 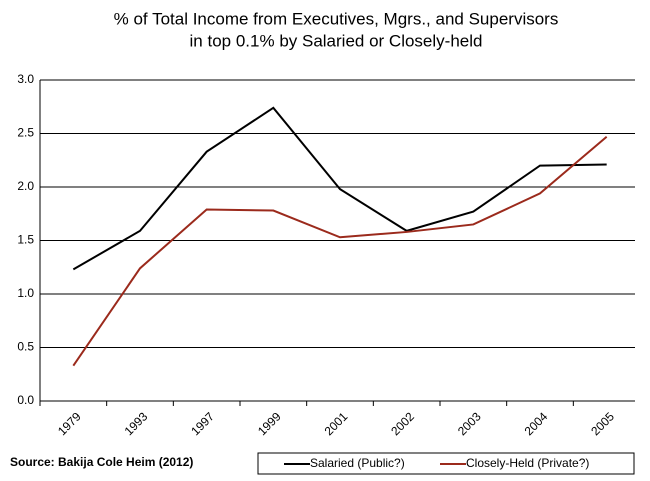 I want to click on y-tick-label: 3.0, so click(x=25, y=79).